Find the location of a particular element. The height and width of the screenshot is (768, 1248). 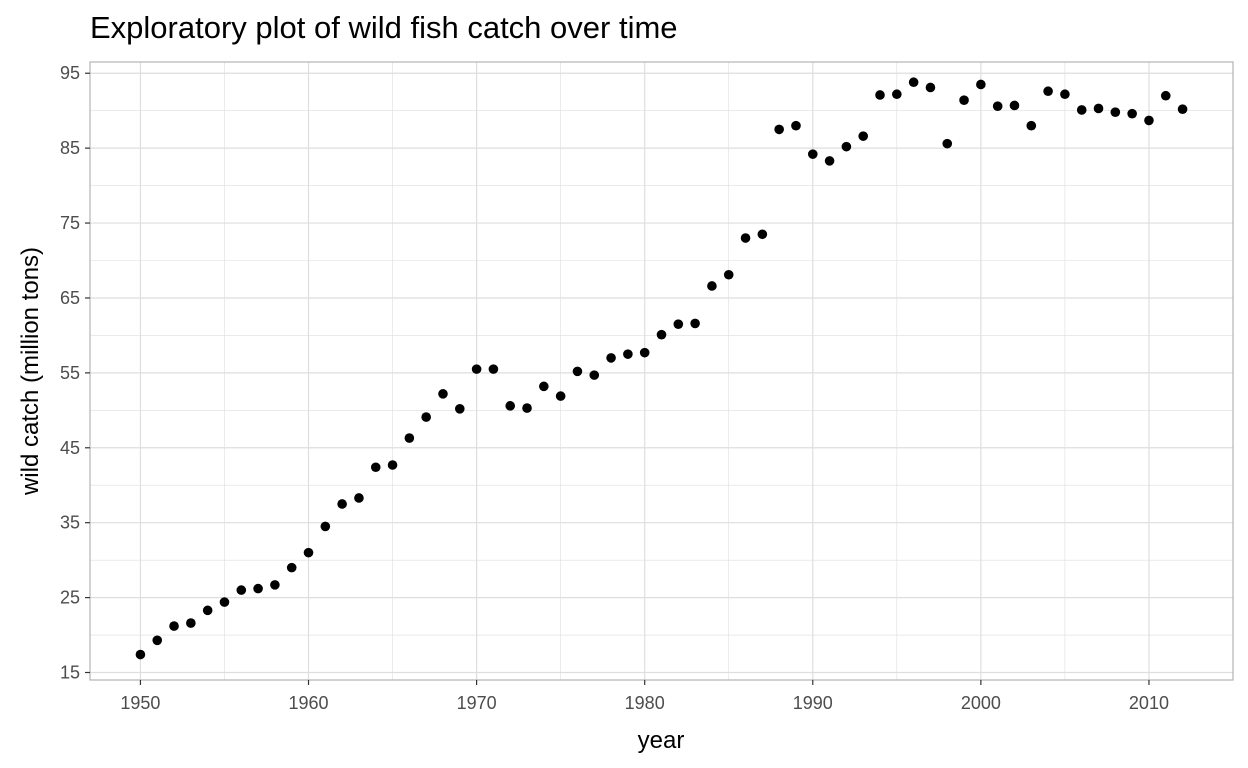

x-axis-ticks: 1950 1960 1970 1980 1990 2000 2010 is located at coordinates (644, 696).